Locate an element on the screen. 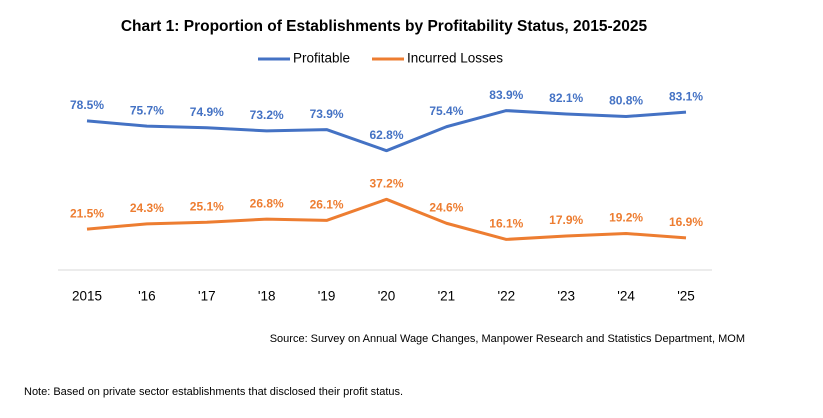 The image size is (823, 418). data-label: 16.1% is located at coordinates (506, 224).